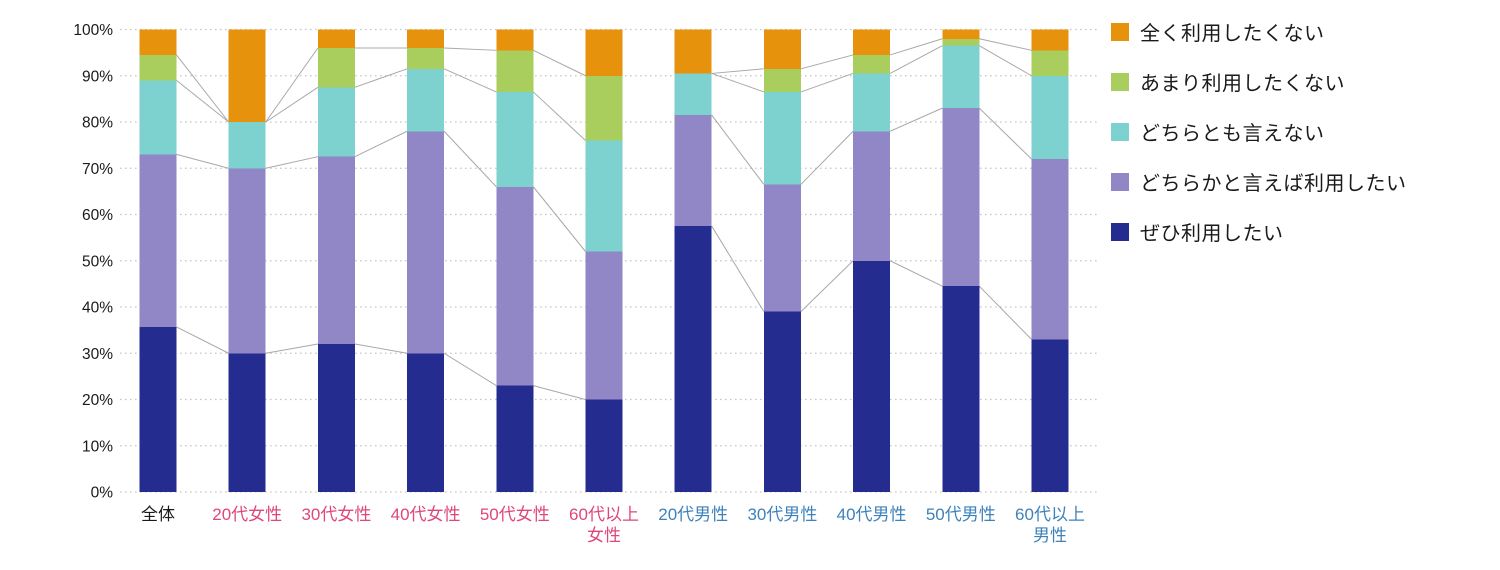  I want to click on y-axis-tick-label: 70%, so click(97, 169).